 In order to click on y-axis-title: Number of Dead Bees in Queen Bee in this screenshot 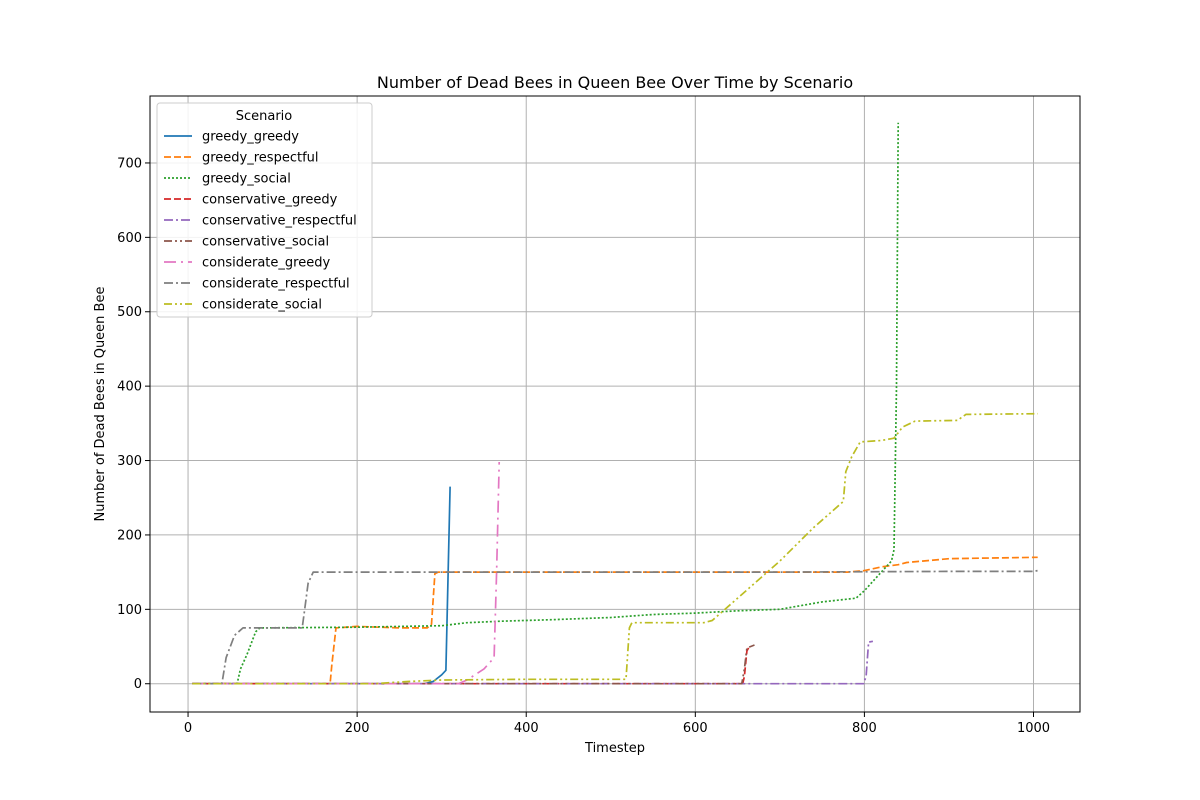, I will do `click(100, 404)`.